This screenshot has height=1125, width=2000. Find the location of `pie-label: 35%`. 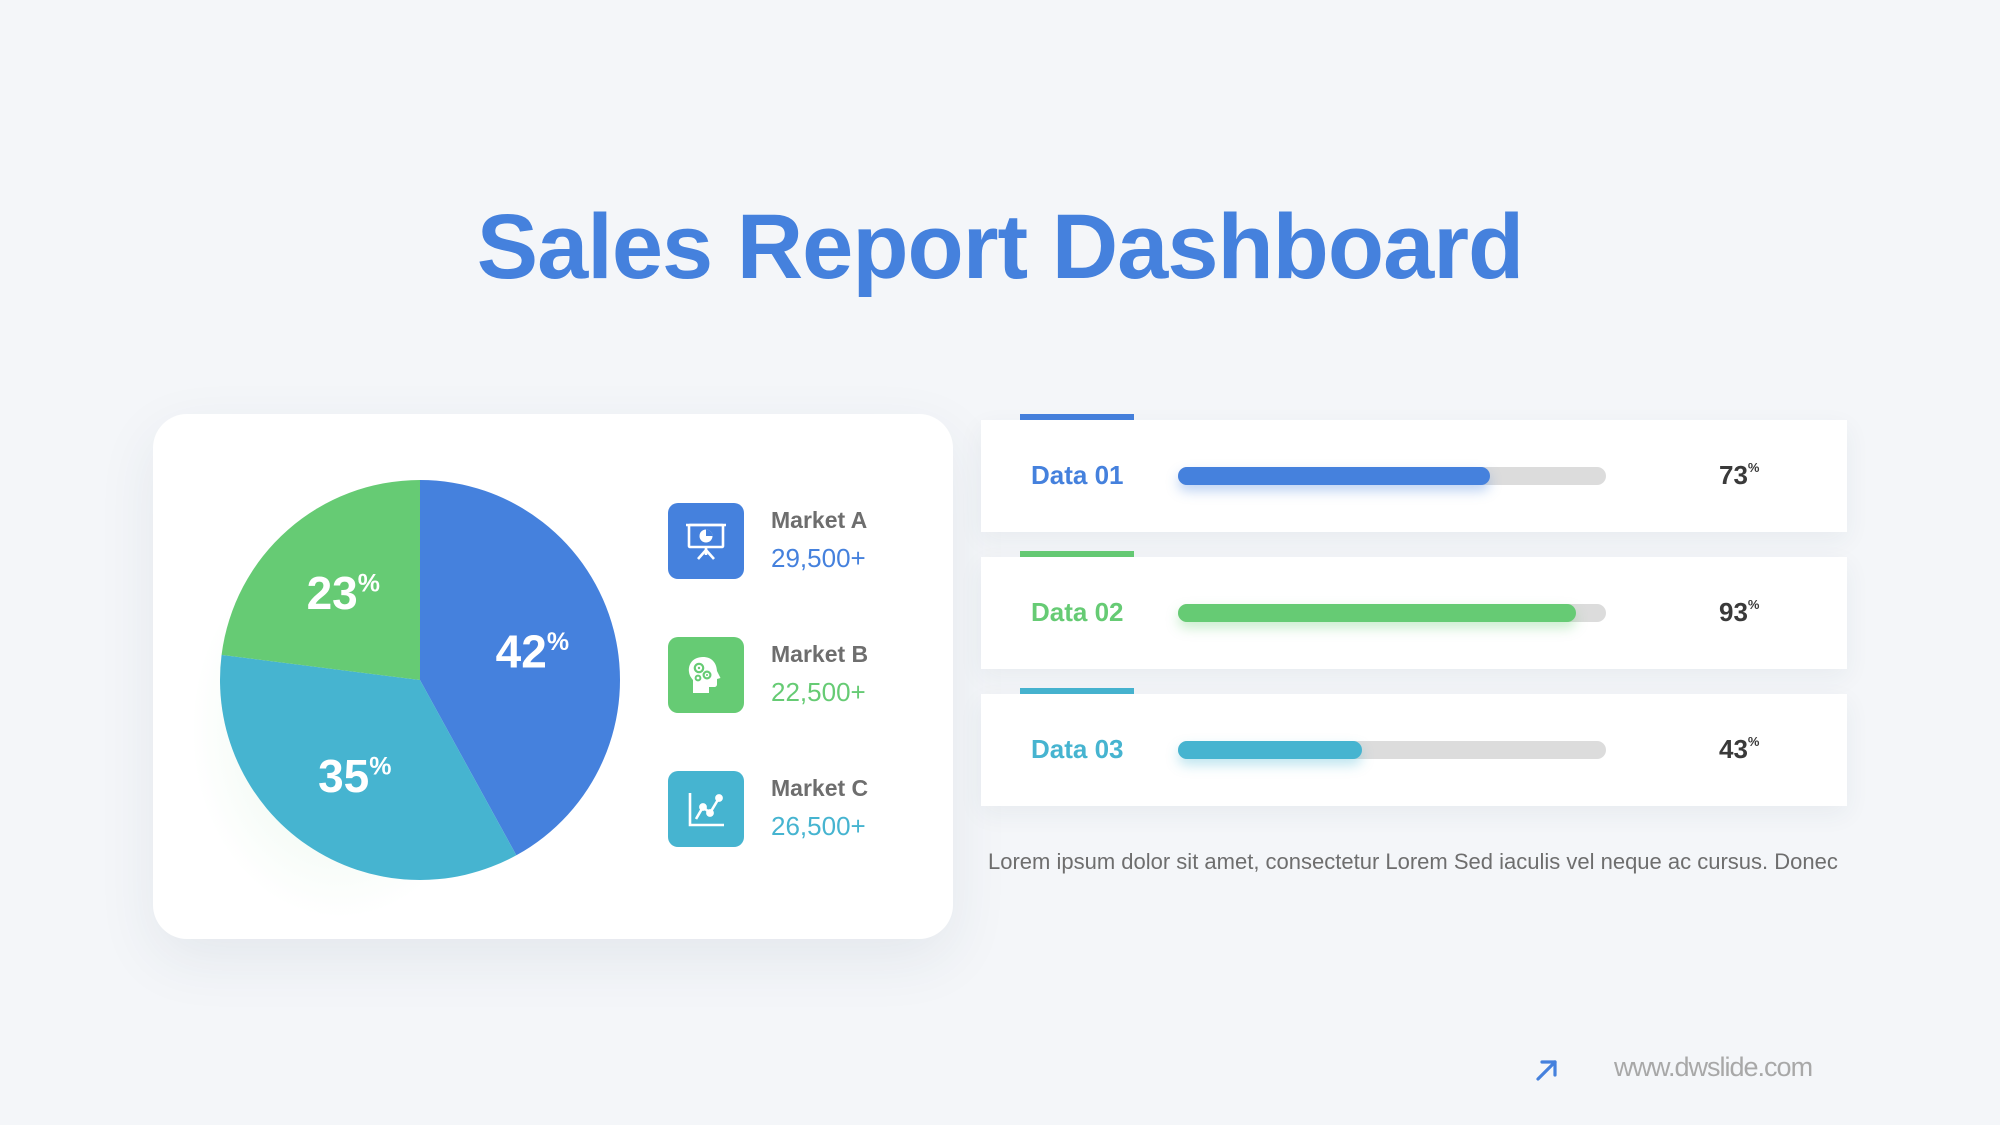

pie-label: 35% is located at coordinates (354, 776).